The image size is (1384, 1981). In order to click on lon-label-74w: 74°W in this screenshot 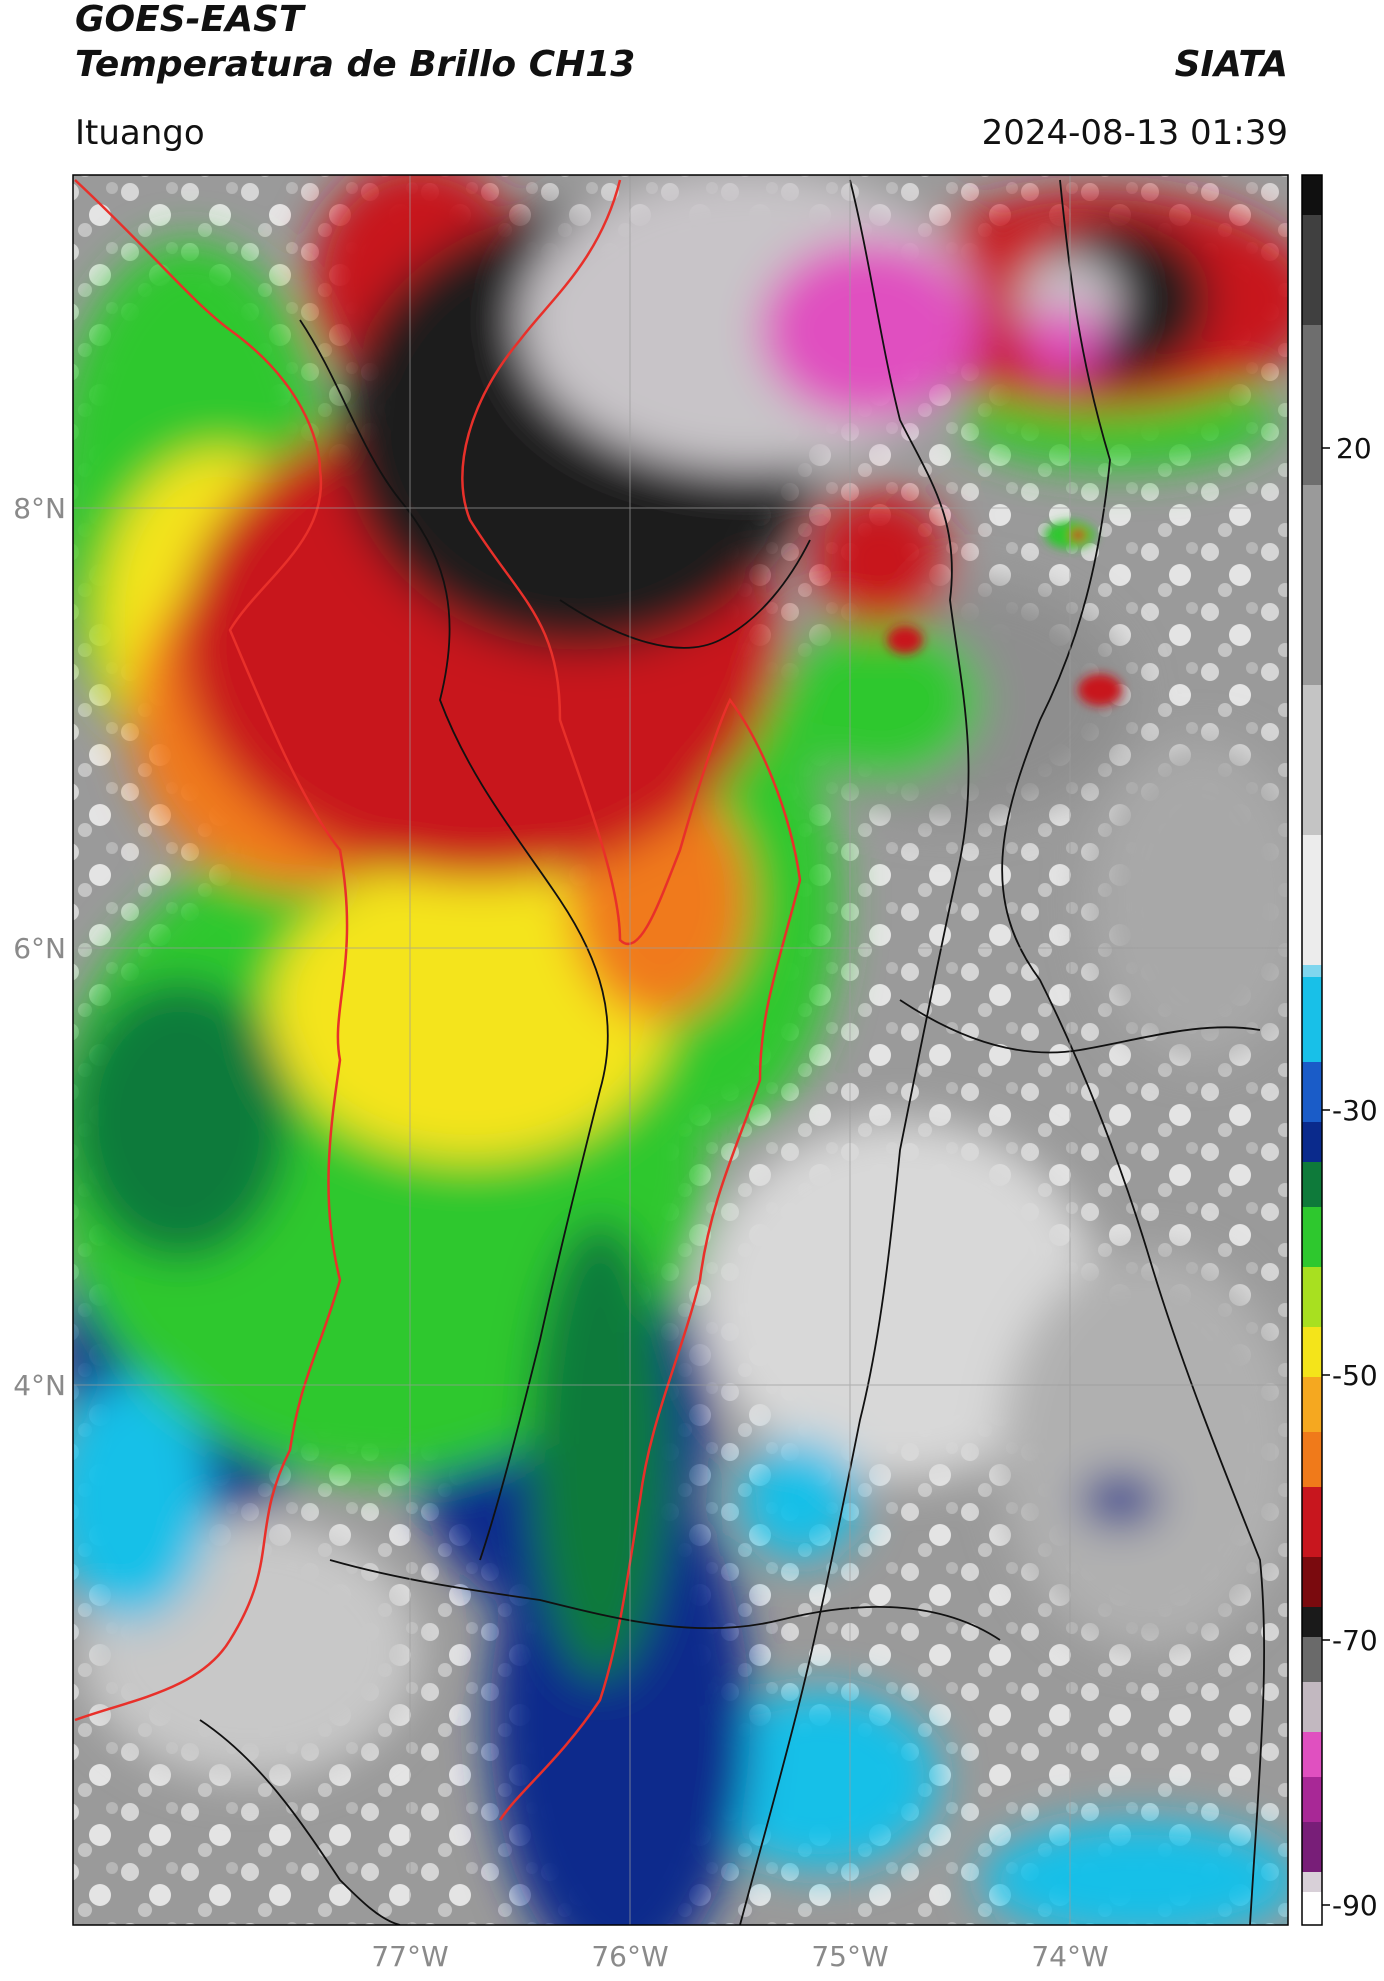, I will do `click(1069, 1956)`.